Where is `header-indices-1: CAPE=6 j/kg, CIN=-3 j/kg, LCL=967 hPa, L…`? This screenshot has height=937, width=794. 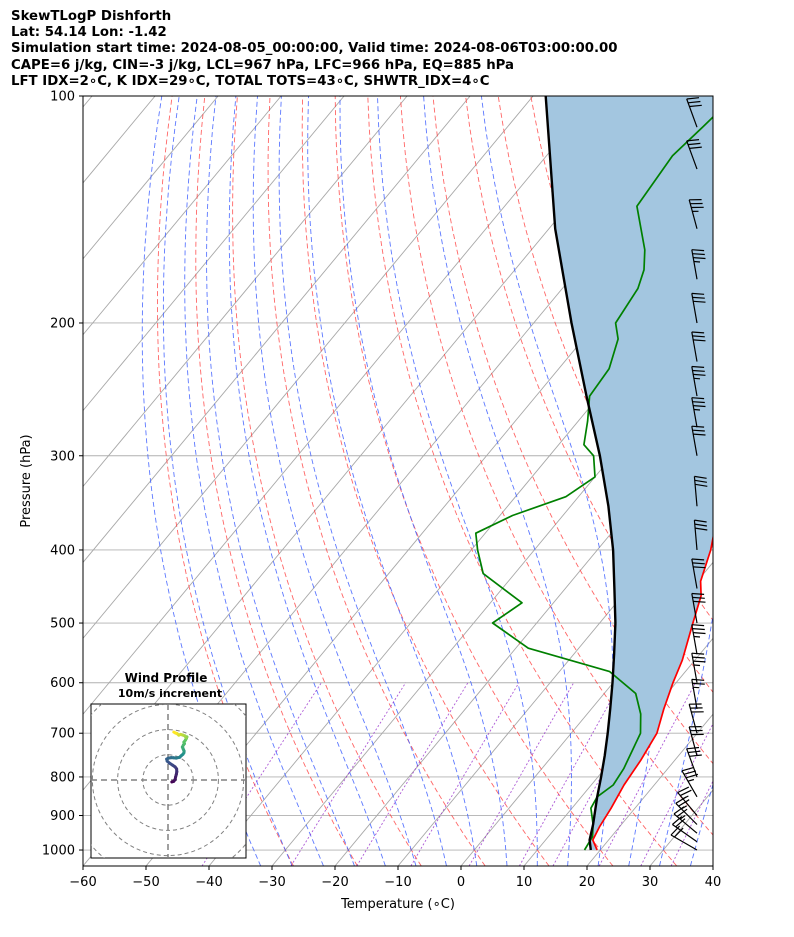
header-indices-1: CAPE=6 j/kg, CIN=-3 j/kg, LCL=967 hPa, L… is located at coordinates (263, 65).